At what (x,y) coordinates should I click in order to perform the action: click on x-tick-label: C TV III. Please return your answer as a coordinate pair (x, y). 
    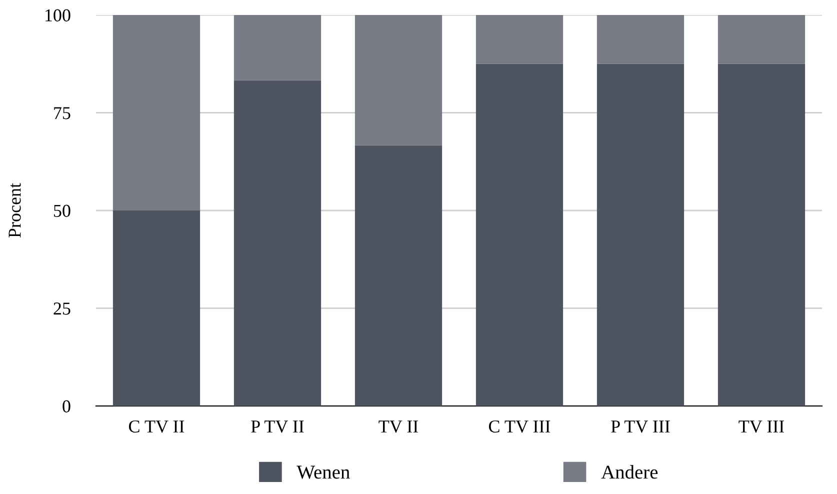
    Looking at the image, I should click on (519, 426).